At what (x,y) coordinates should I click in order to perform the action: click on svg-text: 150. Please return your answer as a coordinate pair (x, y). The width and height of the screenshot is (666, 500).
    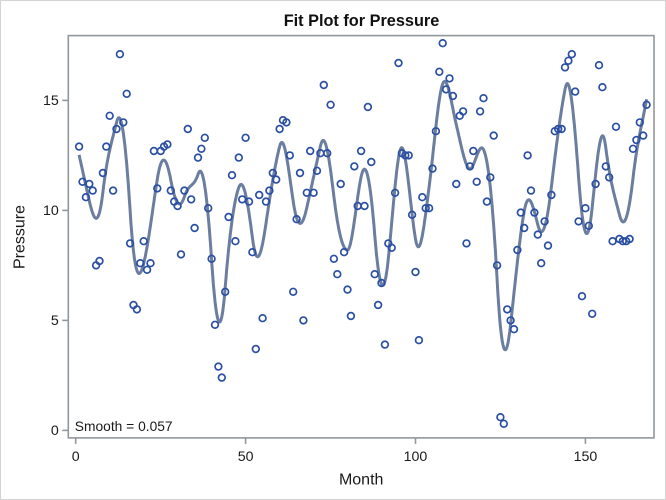
    Looking at the image, I should click on (586, 457).